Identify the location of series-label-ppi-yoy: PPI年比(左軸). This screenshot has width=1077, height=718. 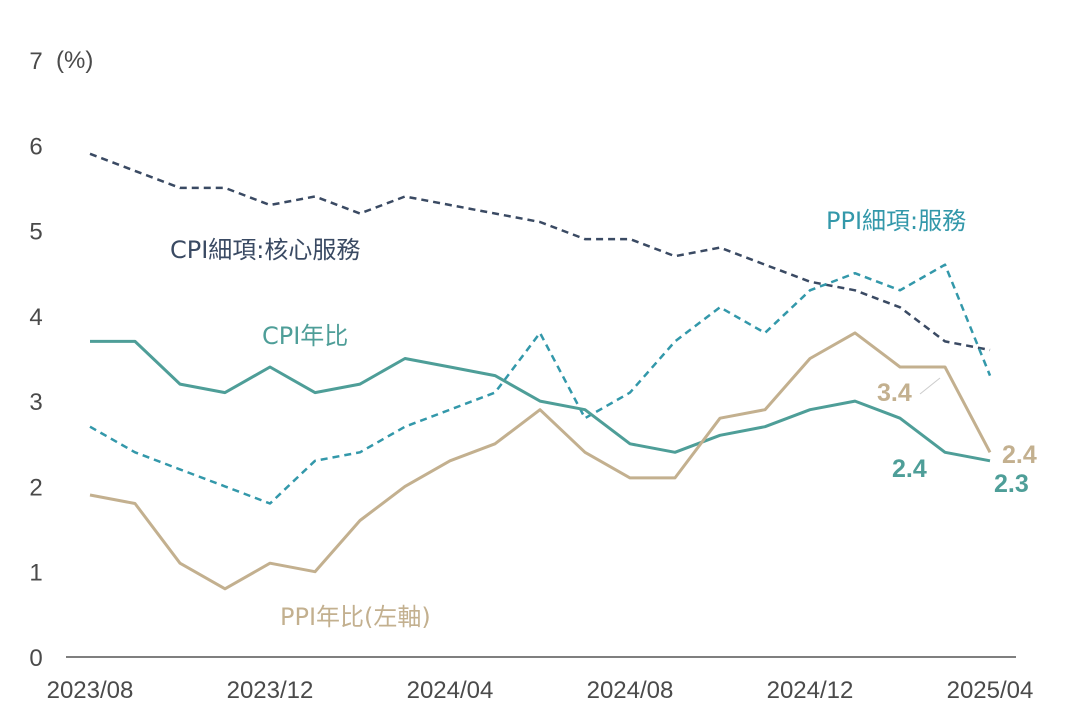
(355, 617).